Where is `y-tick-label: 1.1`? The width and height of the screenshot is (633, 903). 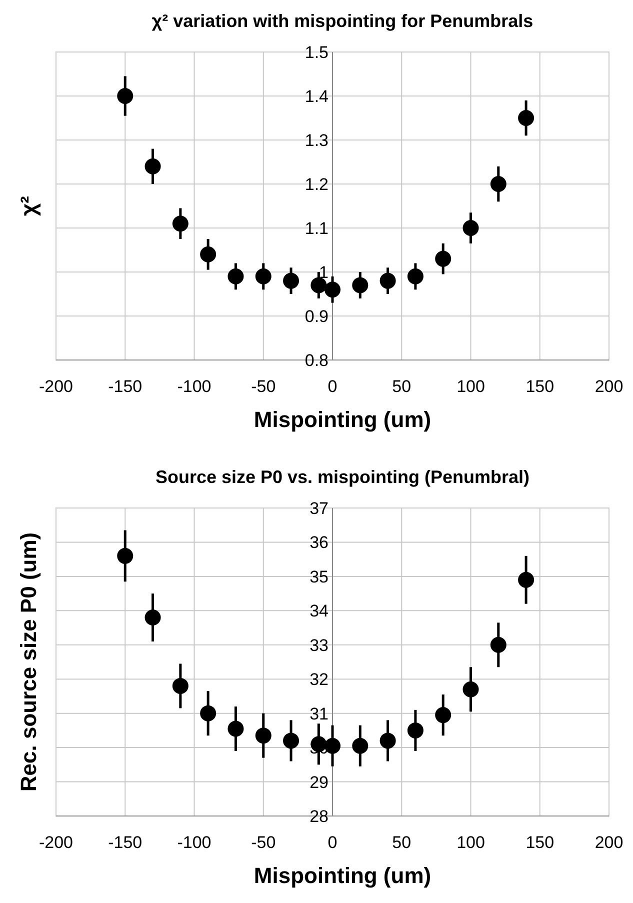
y-tick-label: 1.1 is located at coordinates (316, 228).